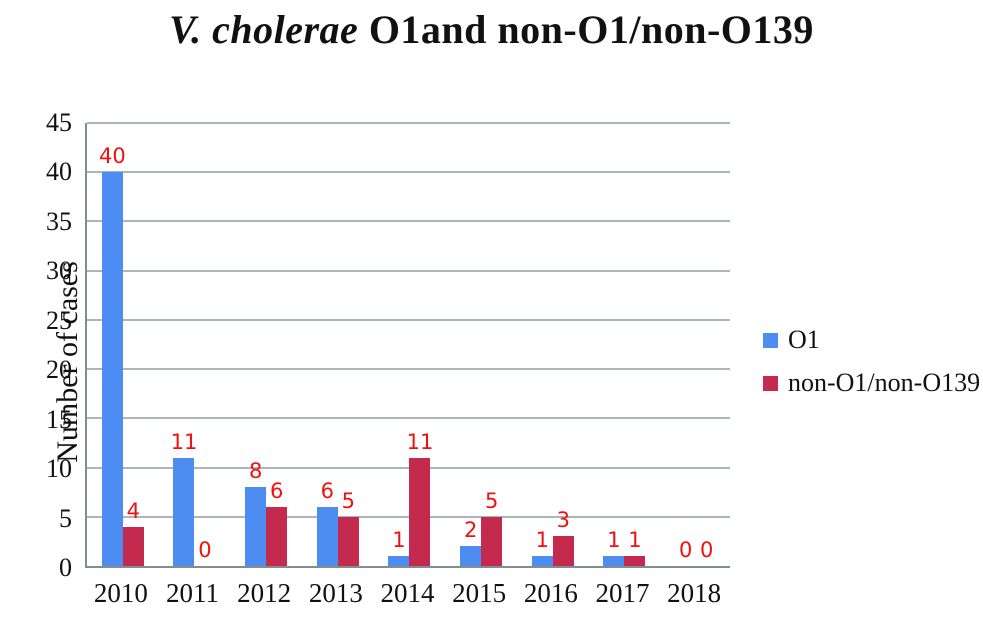 The height and width of the screenshot is (619, 983). What do you see at coordinates (264, 593) in the screenshot?
I see `x-tick-label: 2012` at bounding box center [264, 593].